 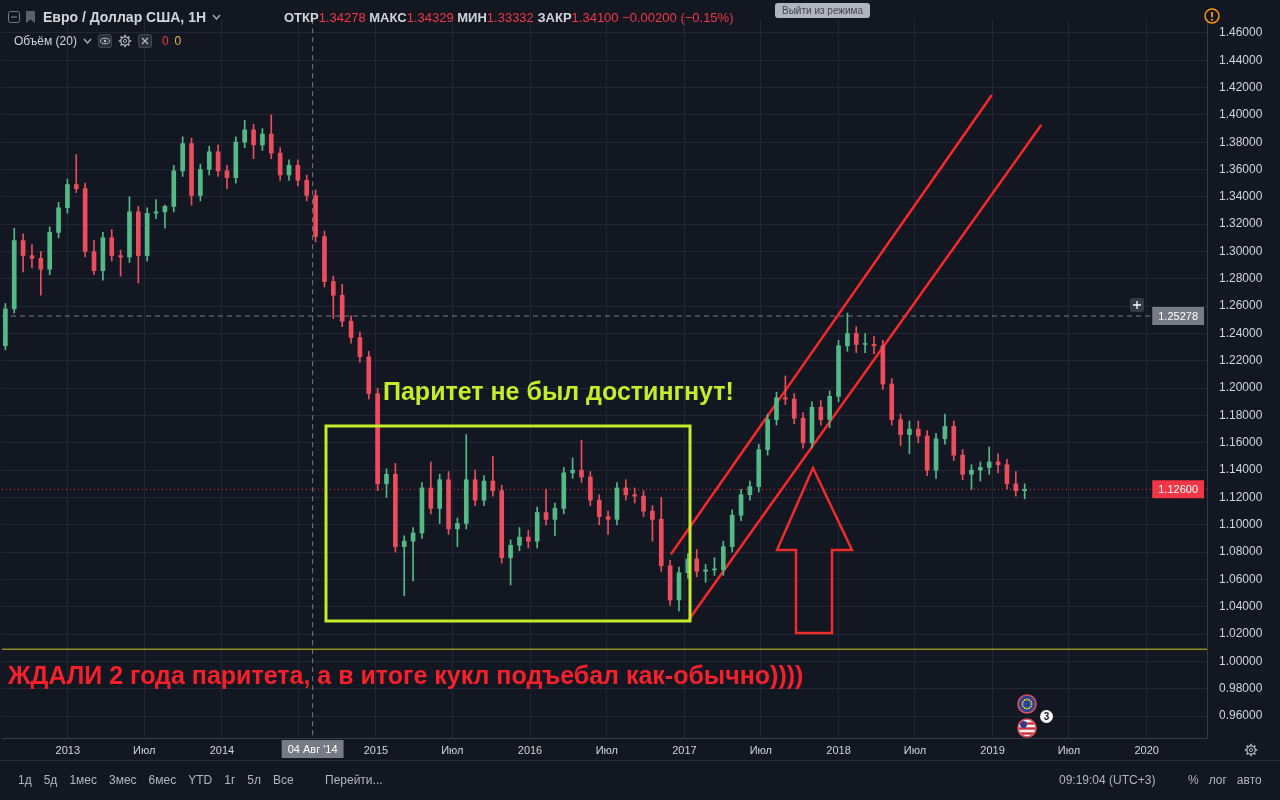 I want to click on x-tick-label: 2015, so click(x=376, y=749).